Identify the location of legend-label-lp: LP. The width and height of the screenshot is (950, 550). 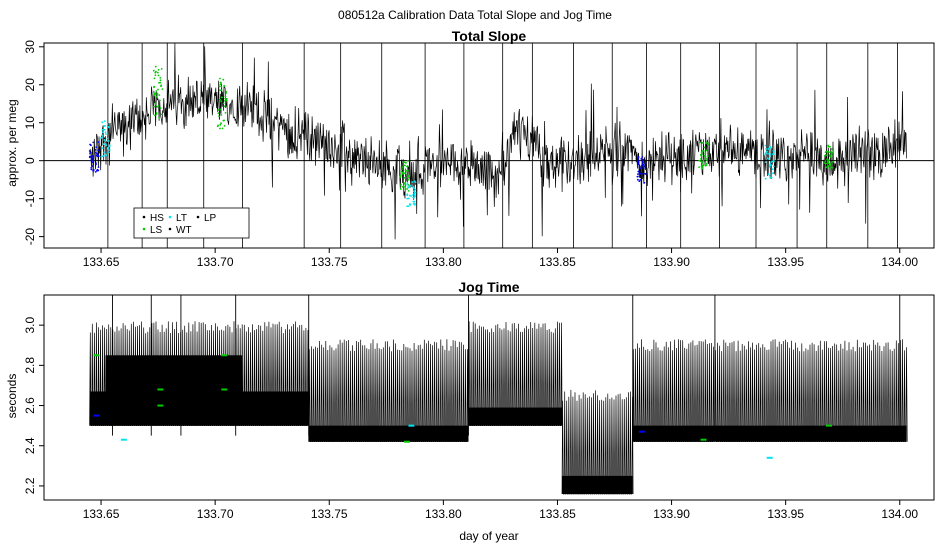
(210, 218).